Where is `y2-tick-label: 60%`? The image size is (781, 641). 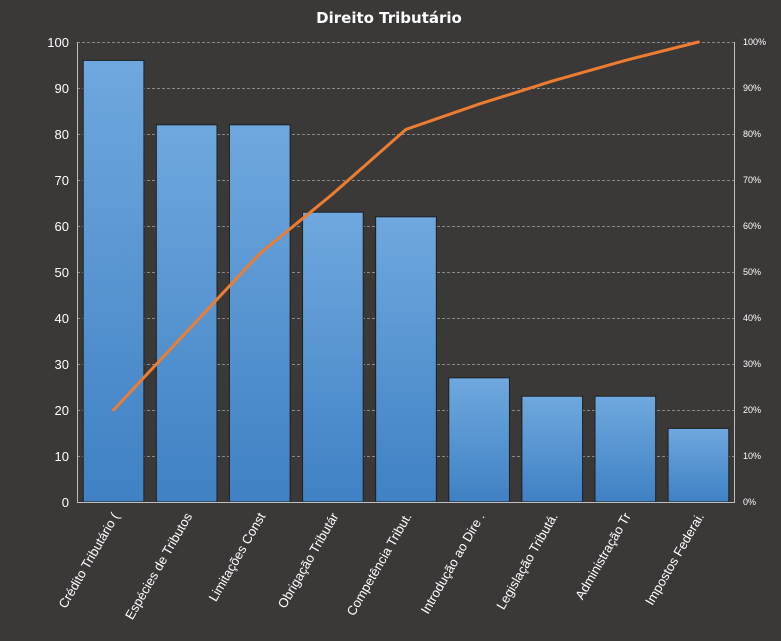
y2-tick-label: 60% is located at coordinates (752, 226).